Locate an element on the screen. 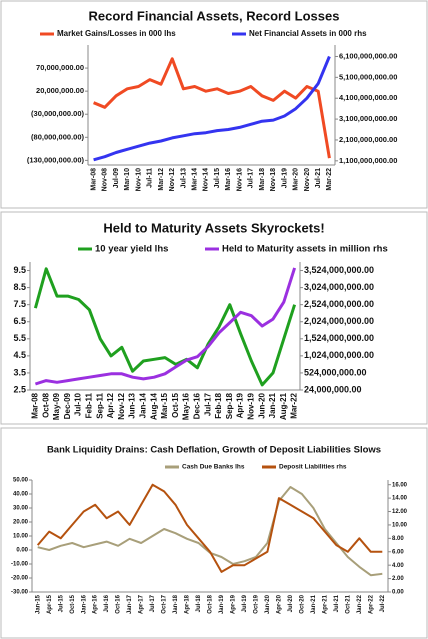  x-tick-label: Jan-14 is located at coordinates (143, 405).